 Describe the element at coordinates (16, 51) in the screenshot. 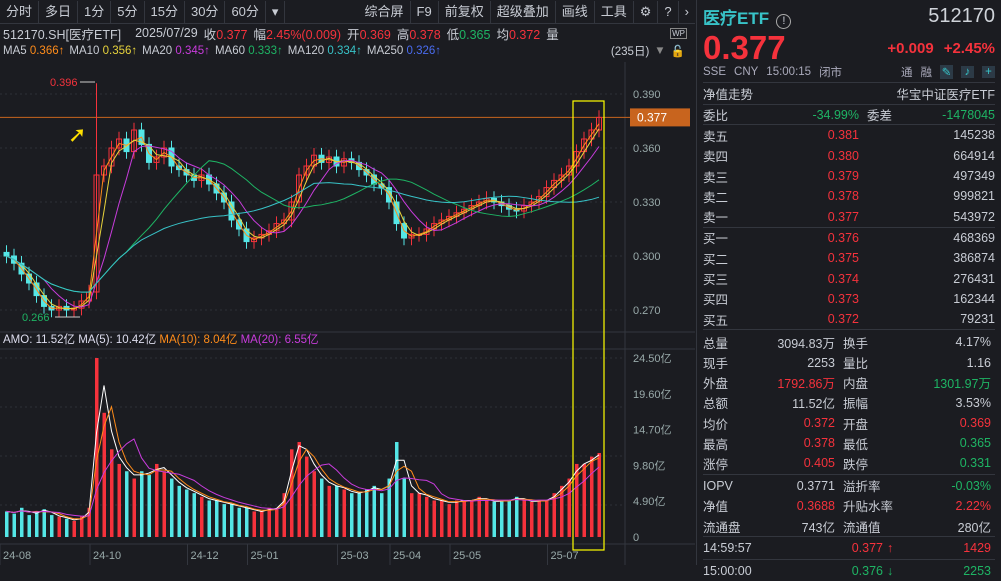

I see `ma-label: MA5` at that location.